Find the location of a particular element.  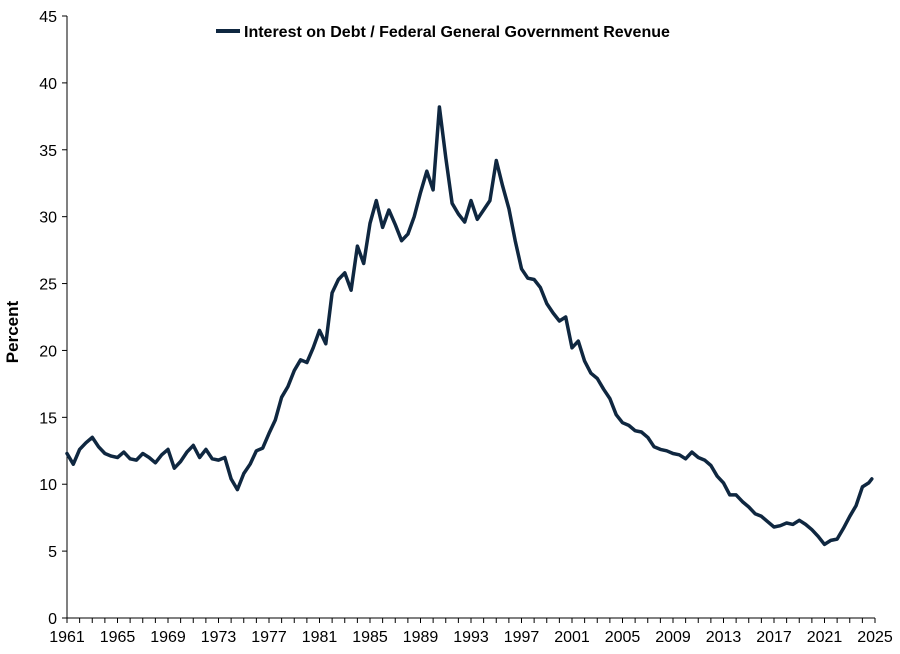

x-tick-label: 1981 is located at coordinates (320, 637).